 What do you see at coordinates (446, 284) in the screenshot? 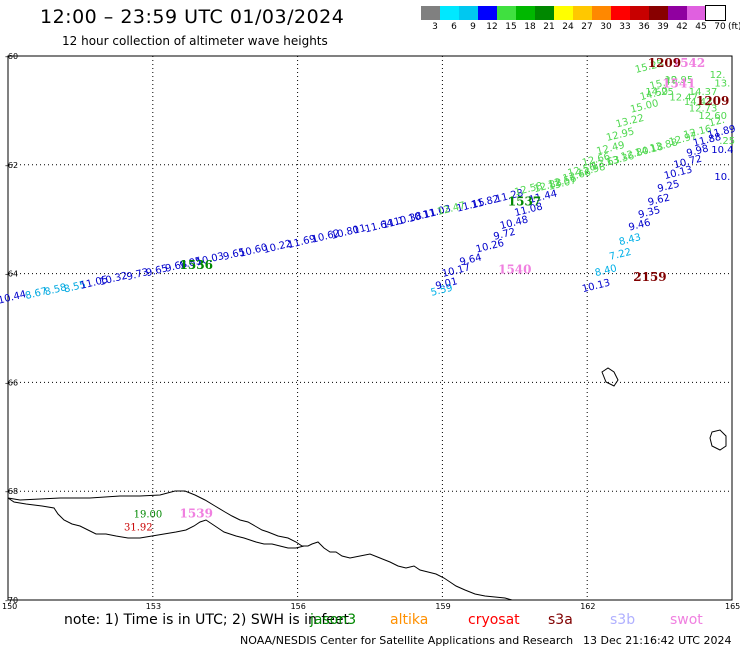
I see `wave-height-label: 9.01` at bounding box center [446, 284].